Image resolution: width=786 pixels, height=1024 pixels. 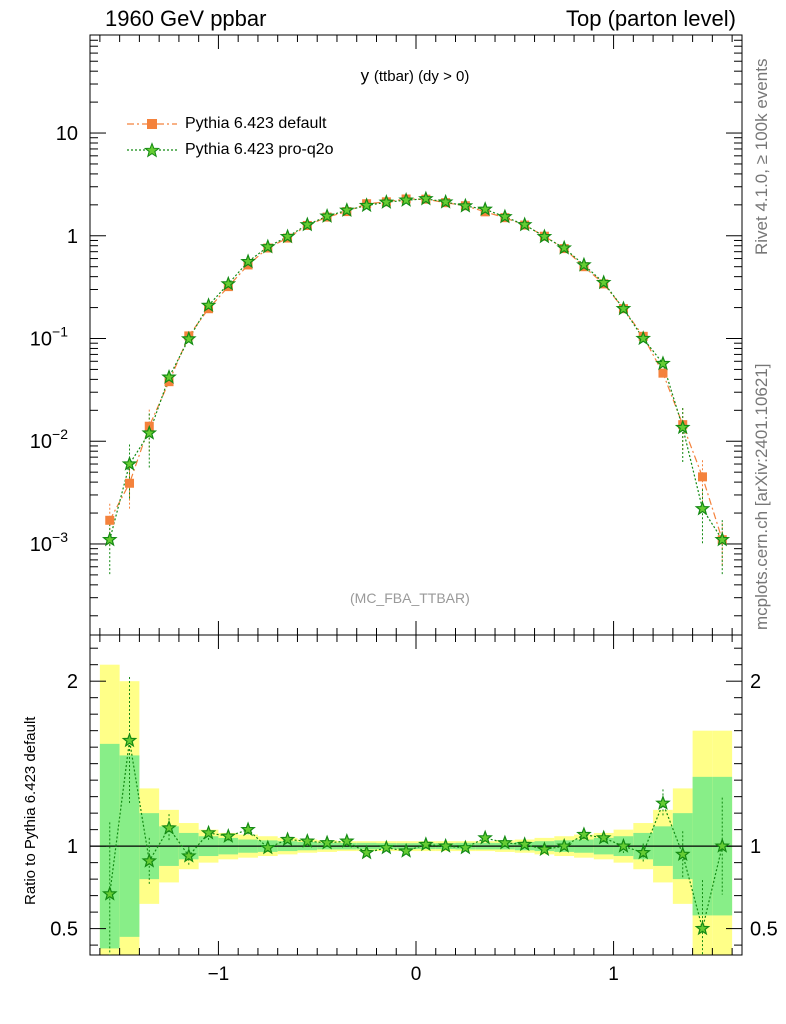 I want to click on y-tick-label: 10⁻¹, so click(x=49, y=337).